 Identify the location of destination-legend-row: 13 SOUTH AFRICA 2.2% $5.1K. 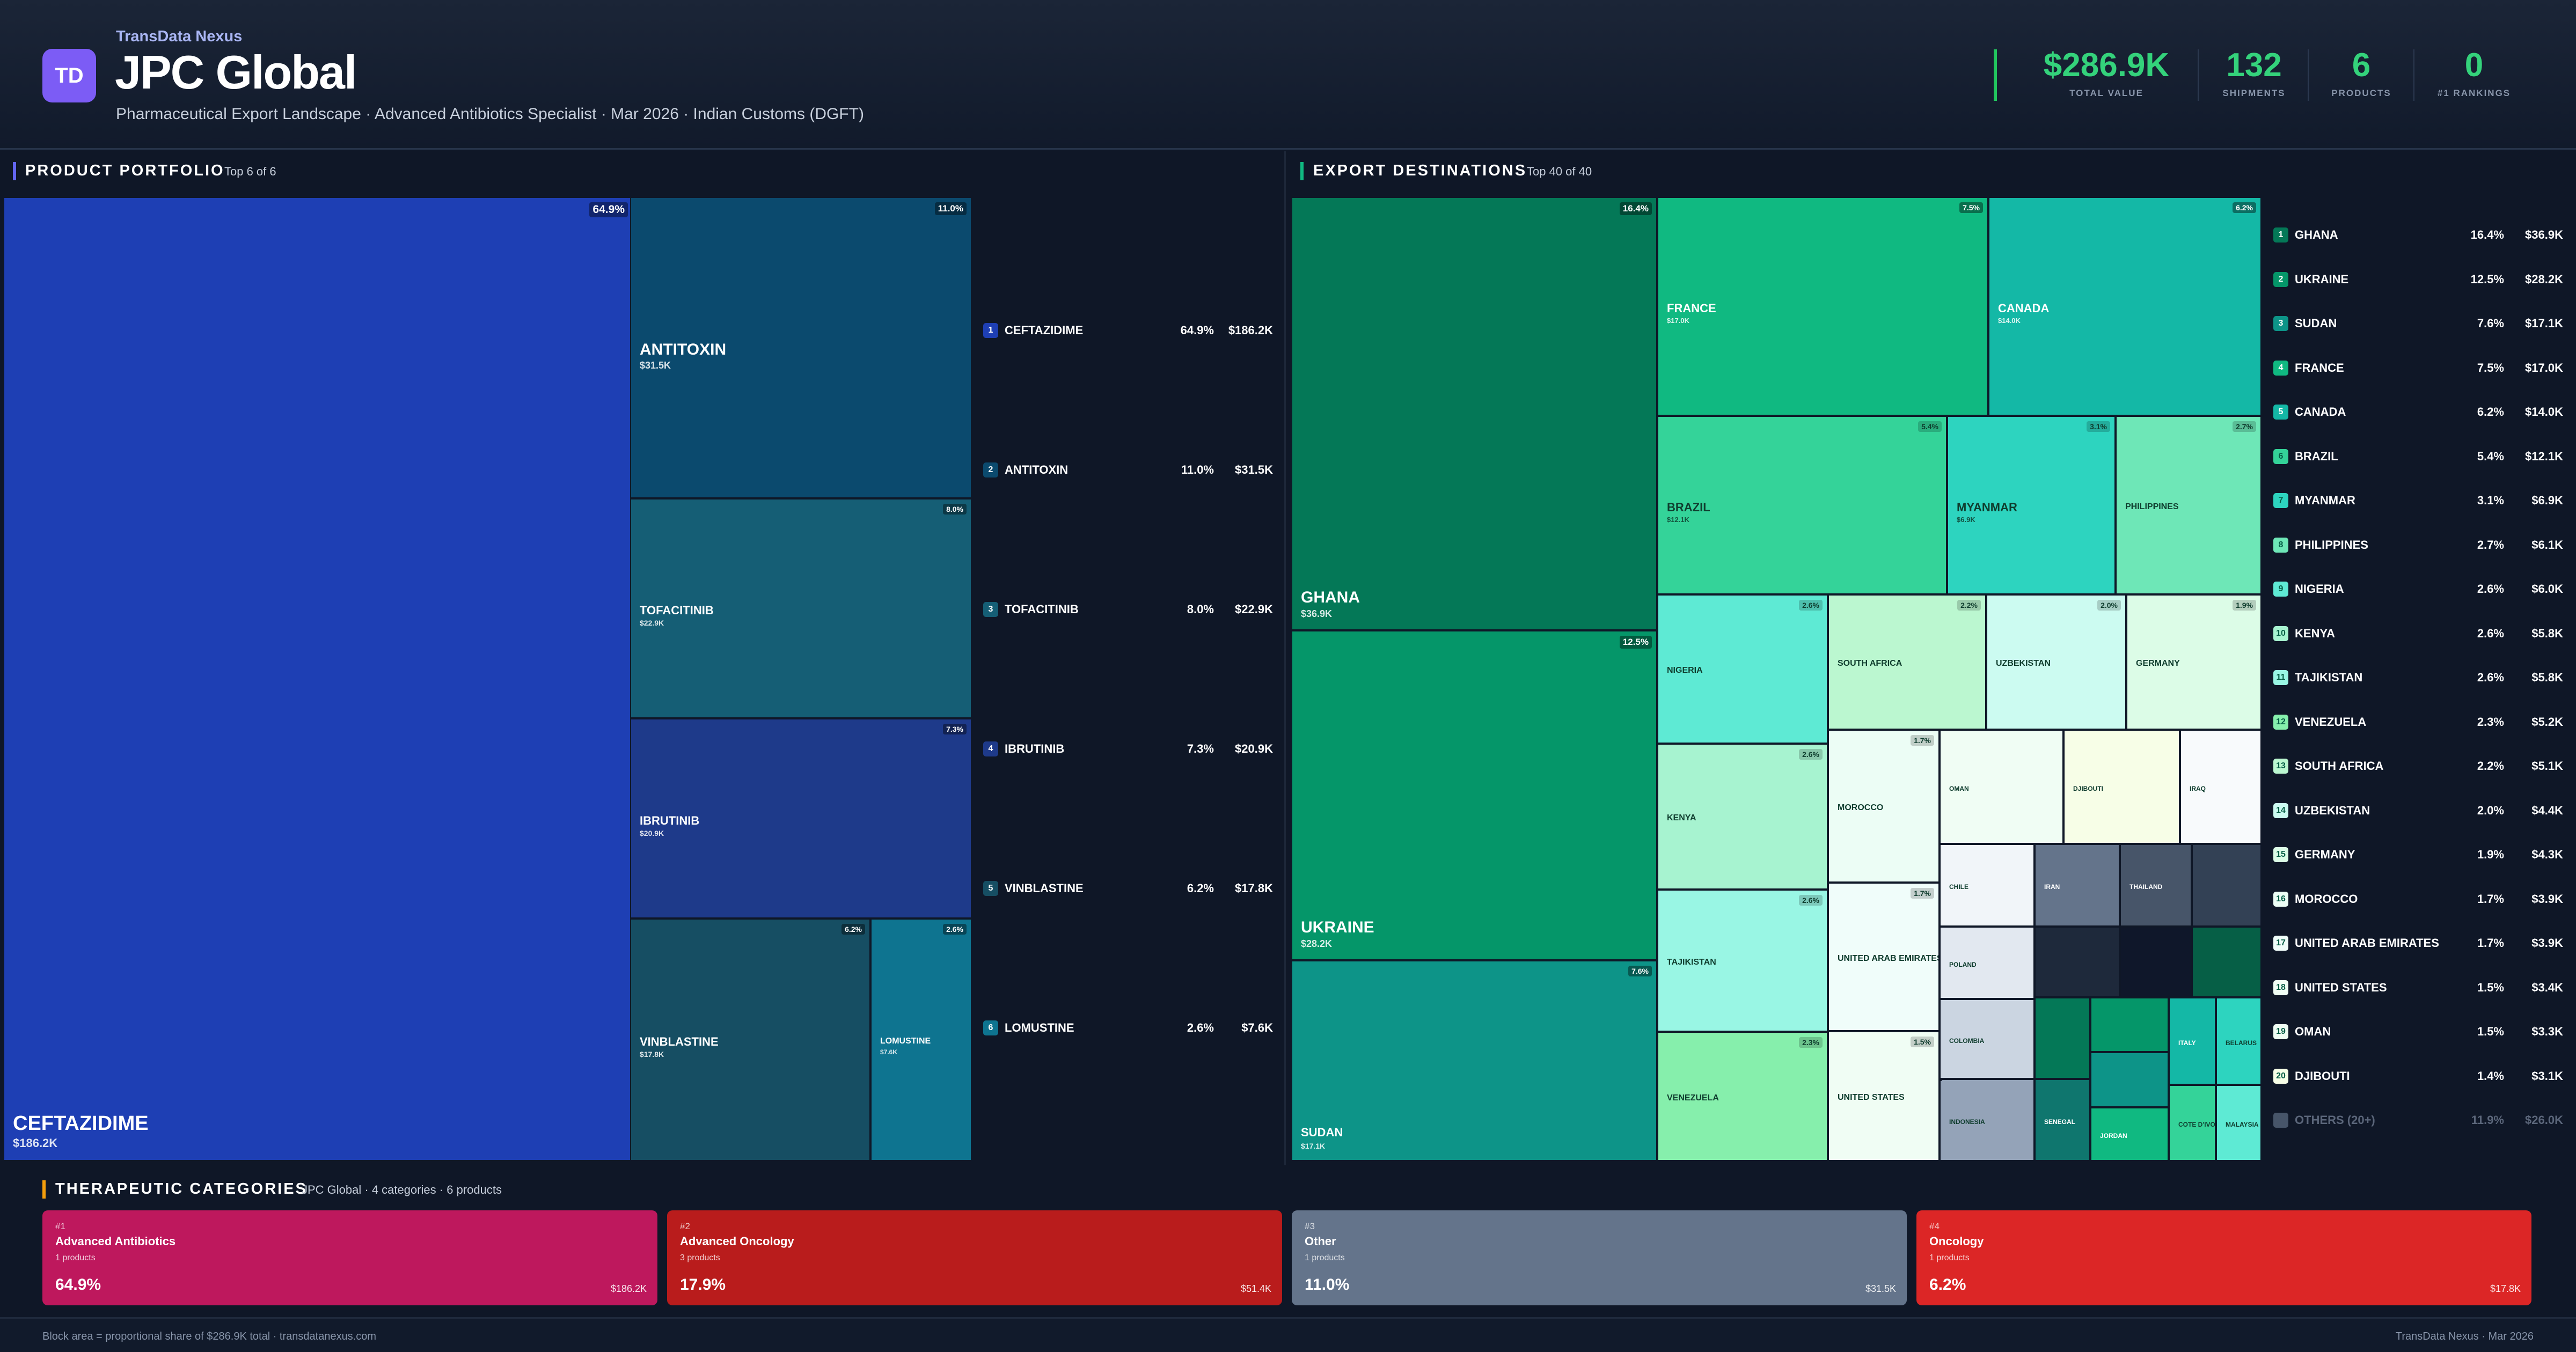
(2418, 766).